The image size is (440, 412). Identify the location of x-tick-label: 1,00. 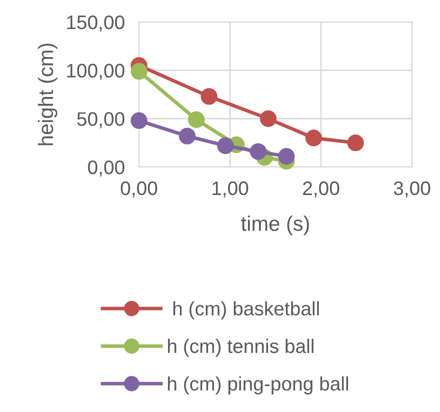
(230, 189).